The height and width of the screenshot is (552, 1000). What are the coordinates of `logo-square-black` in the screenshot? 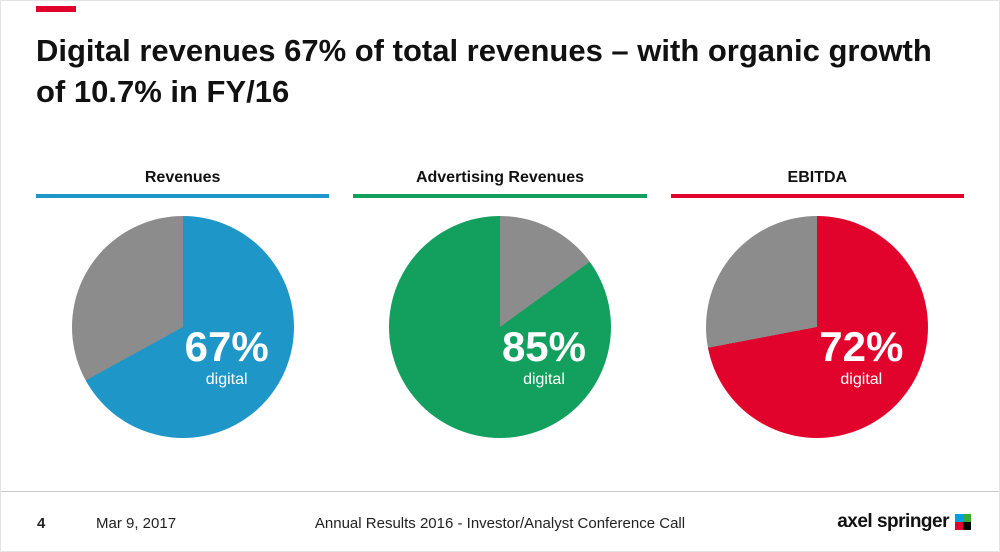 It's located at (967, 526).